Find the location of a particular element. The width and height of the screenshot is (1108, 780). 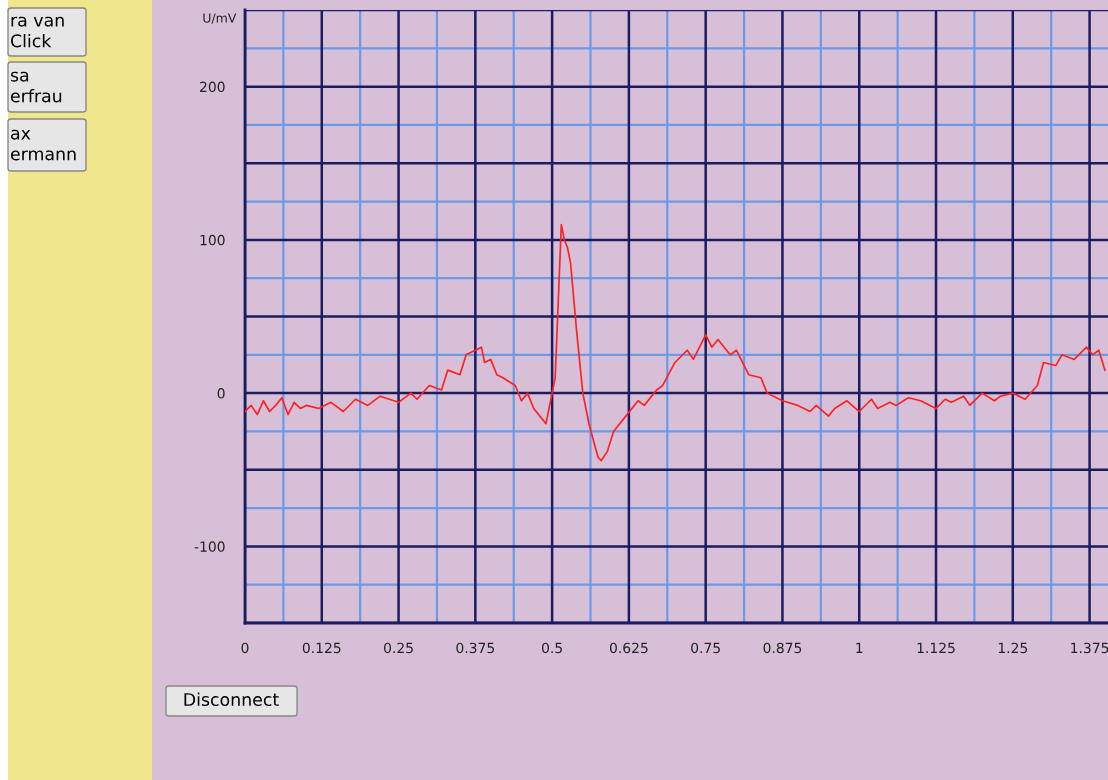

y-tick-label: 200 is located at coordinates (212, 87).